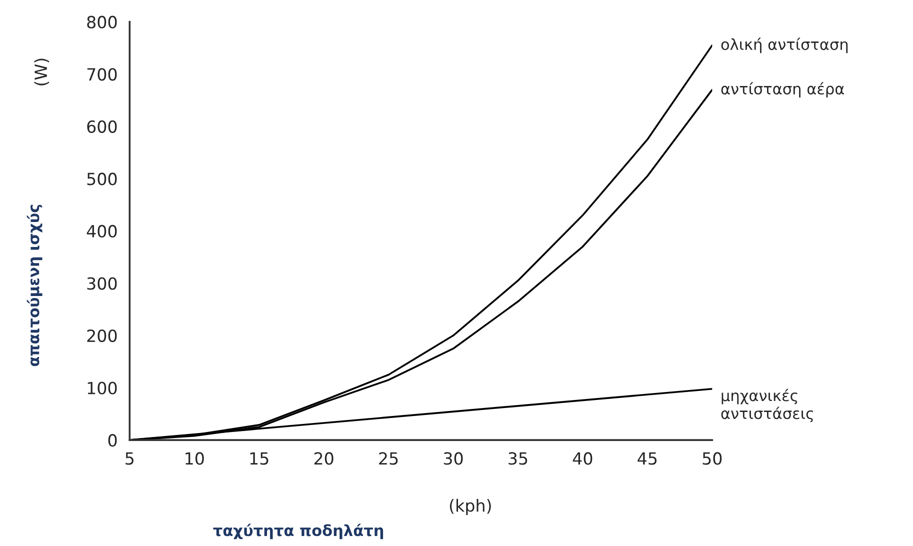  What do you see at coordinates (102, 335) in the screenshot?
I see `y-tick-label: 200` at bounding box center [102, 335].